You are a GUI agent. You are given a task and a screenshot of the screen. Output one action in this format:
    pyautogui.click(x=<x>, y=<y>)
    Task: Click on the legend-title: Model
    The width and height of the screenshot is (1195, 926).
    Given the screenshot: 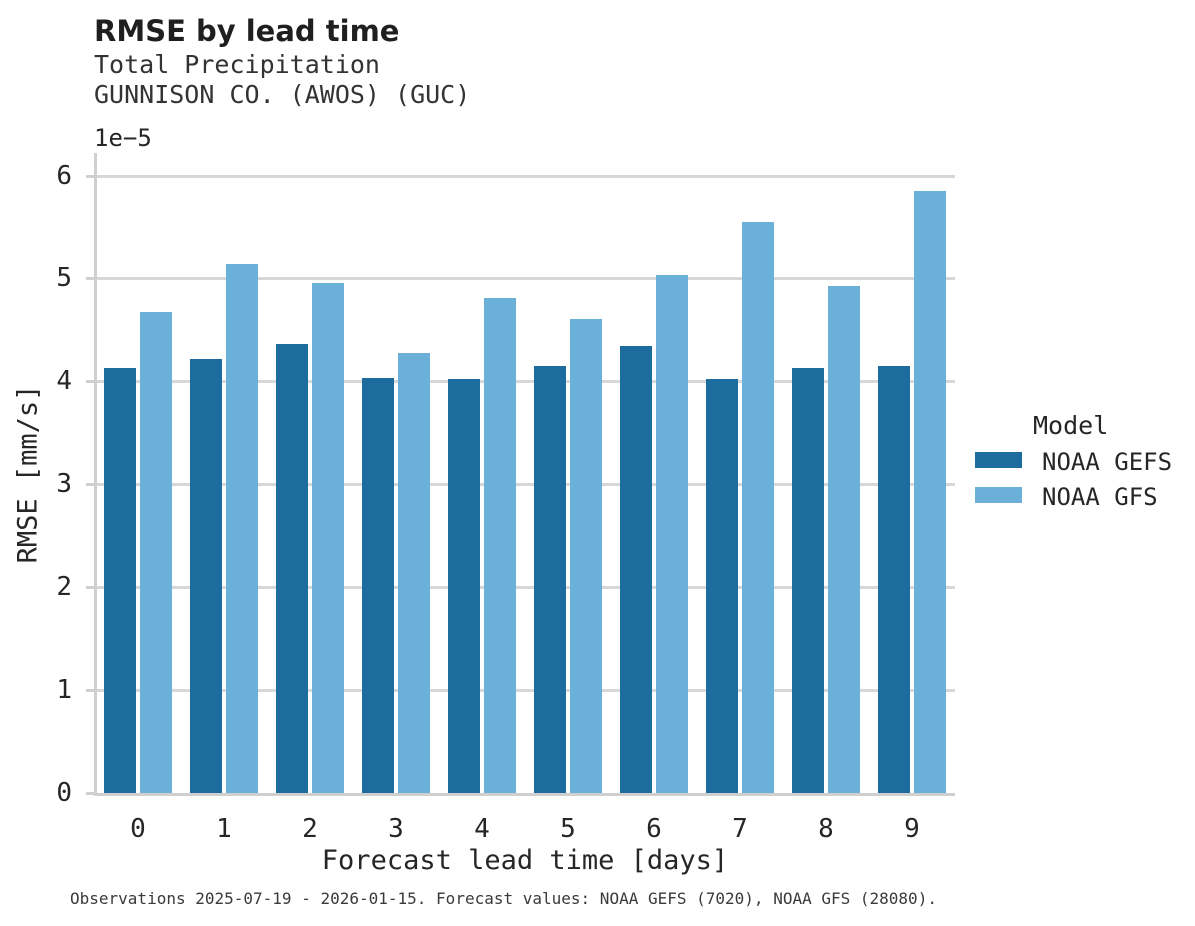 What is the action you would take?
    pyautogui.click(x=1071, y=425)
    